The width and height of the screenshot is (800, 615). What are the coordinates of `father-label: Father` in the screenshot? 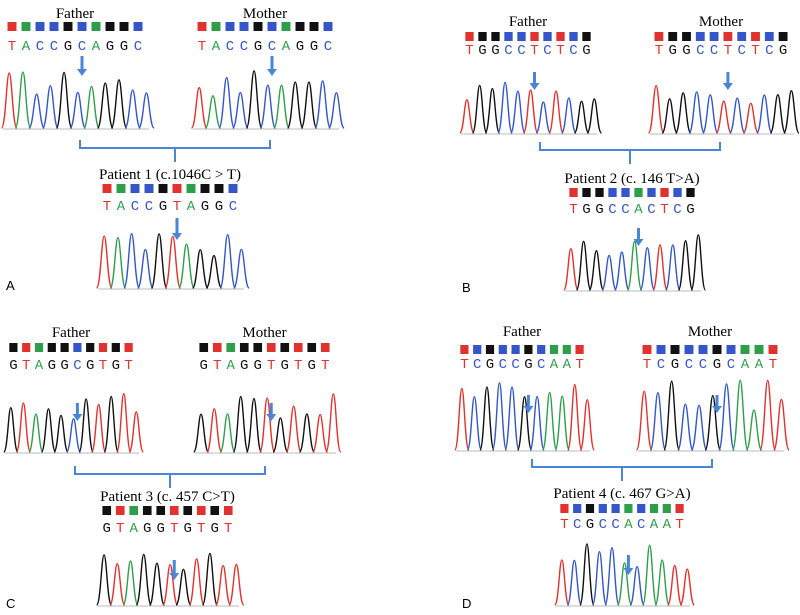 It's located at (75, 14).